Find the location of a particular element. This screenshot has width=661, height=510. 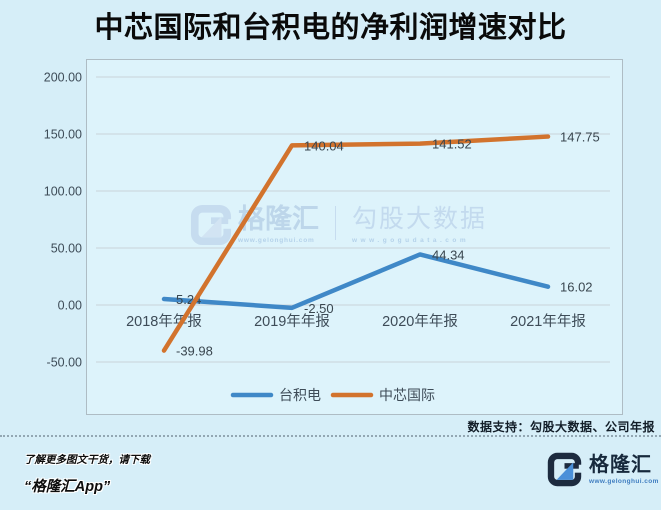

watermark-partner-url: www.gogudata.com is located at coordinates (411, 240).